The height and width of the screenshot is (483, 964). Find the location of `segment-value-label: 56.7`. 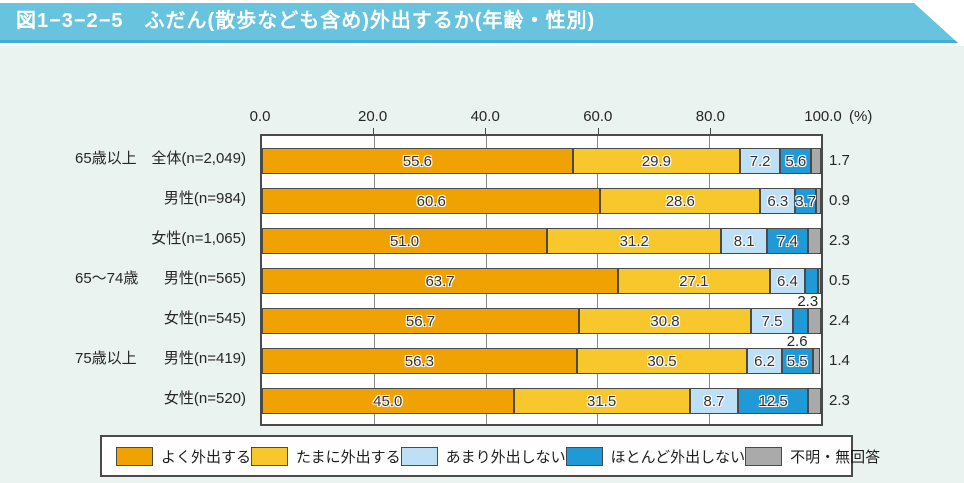

segment-value-label: 56.7 is located at coordinates (420, 321).